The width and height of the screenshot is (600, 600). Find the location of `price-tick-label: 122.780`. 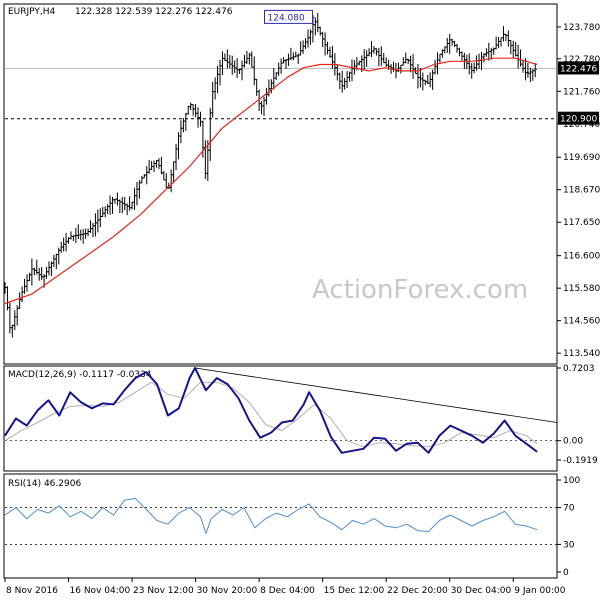

price-tick-label: 122.780 is located at coordinates (581, 60).